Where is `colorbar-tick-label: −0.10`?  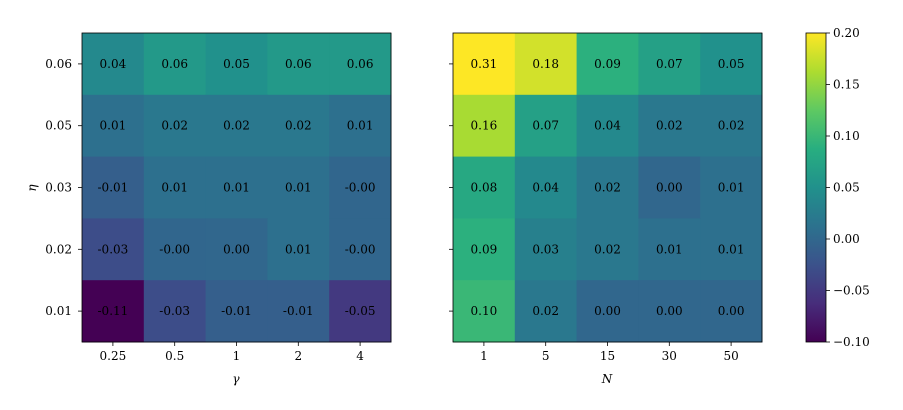 colorbar-tick-label: −0.10 is located at coordinates (851, 342).